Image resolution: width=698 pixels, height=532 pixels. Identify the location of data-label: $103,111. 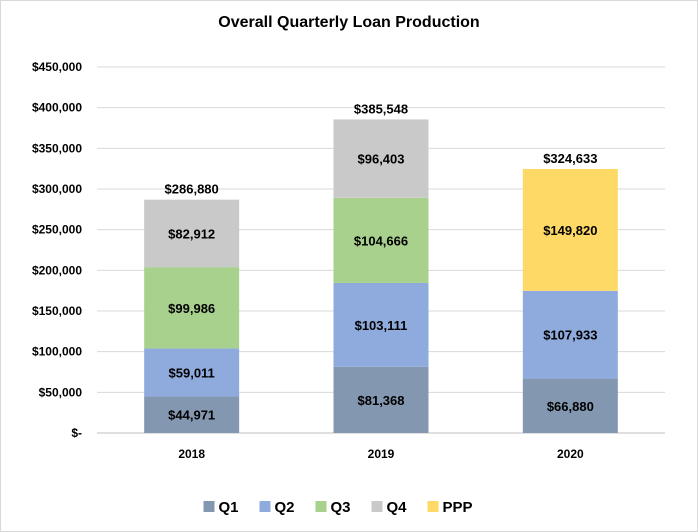
(381, 325).